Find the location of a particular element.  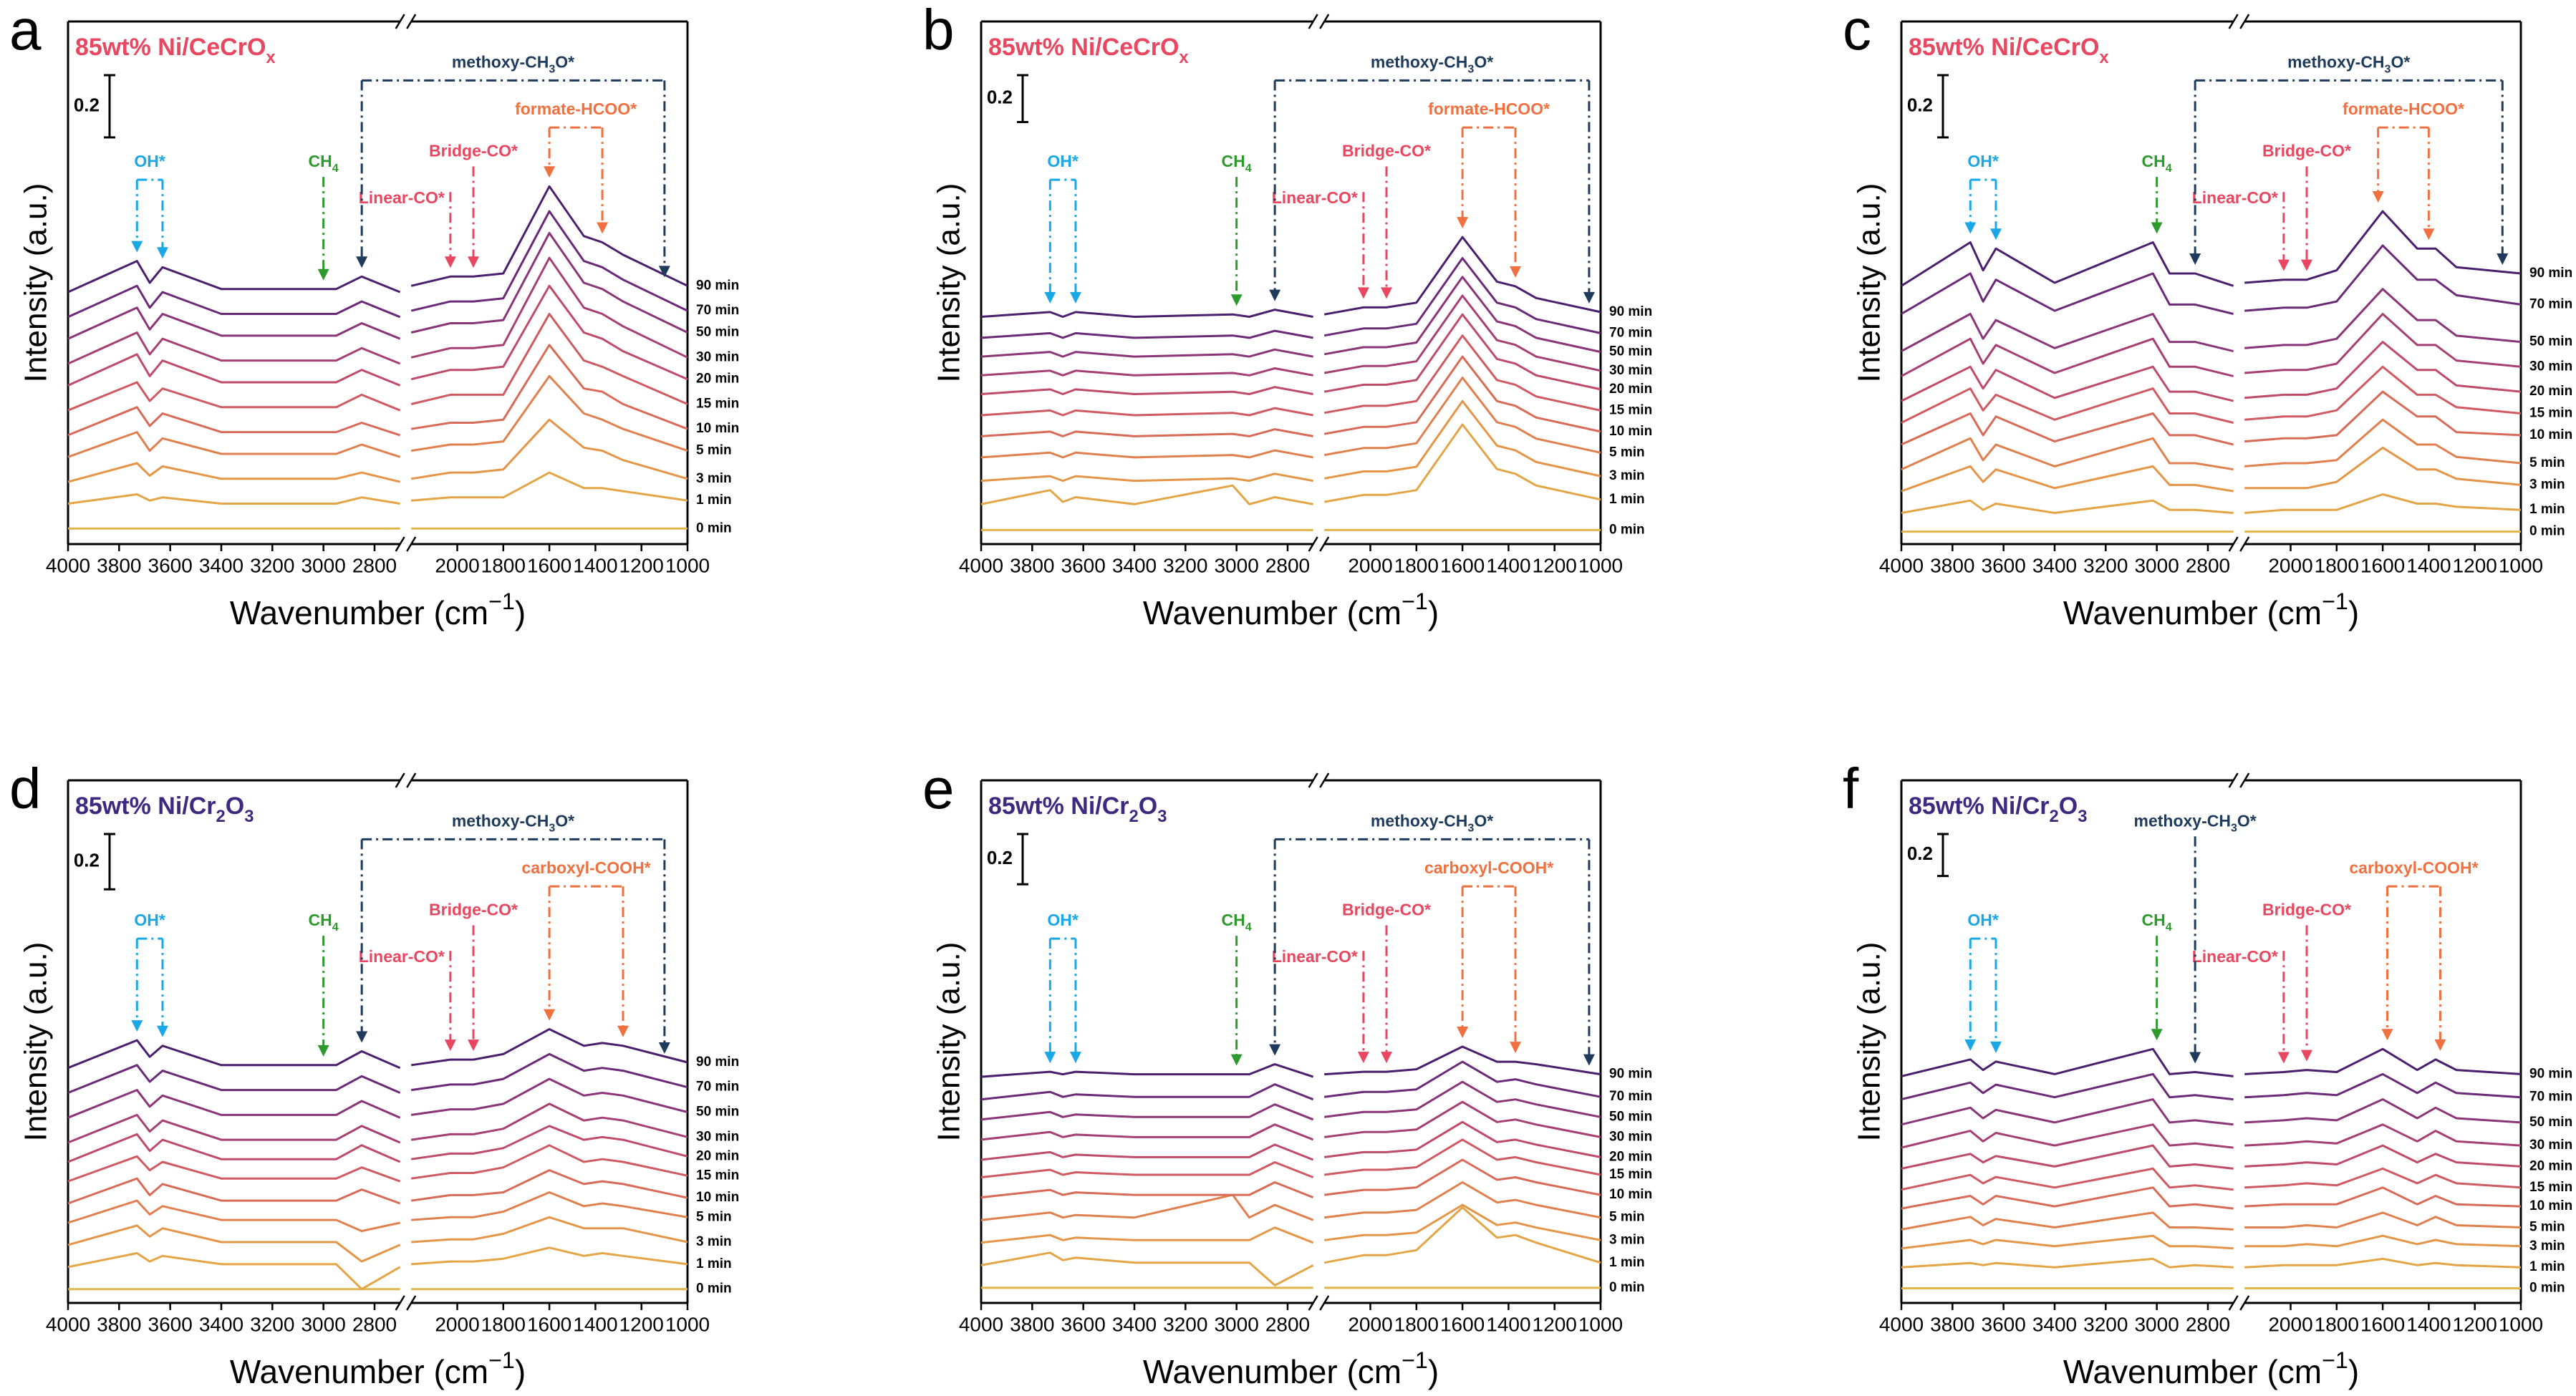

panel-title: 85wt% Ni/CeCrOx is located at coordinates (1088, 50).